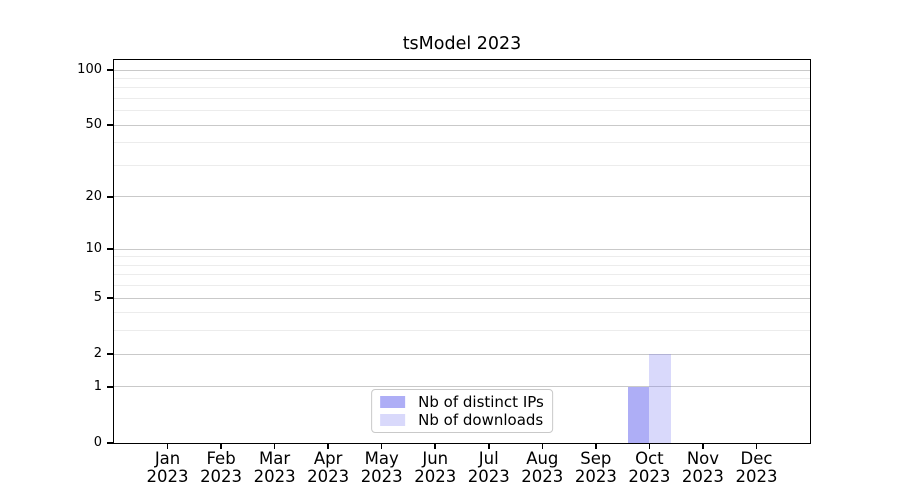  What do you see at coordinates (167, 467) in the screenshot?
I see `x-tick-label: Jan 2023` at bounding box center [167, 467].